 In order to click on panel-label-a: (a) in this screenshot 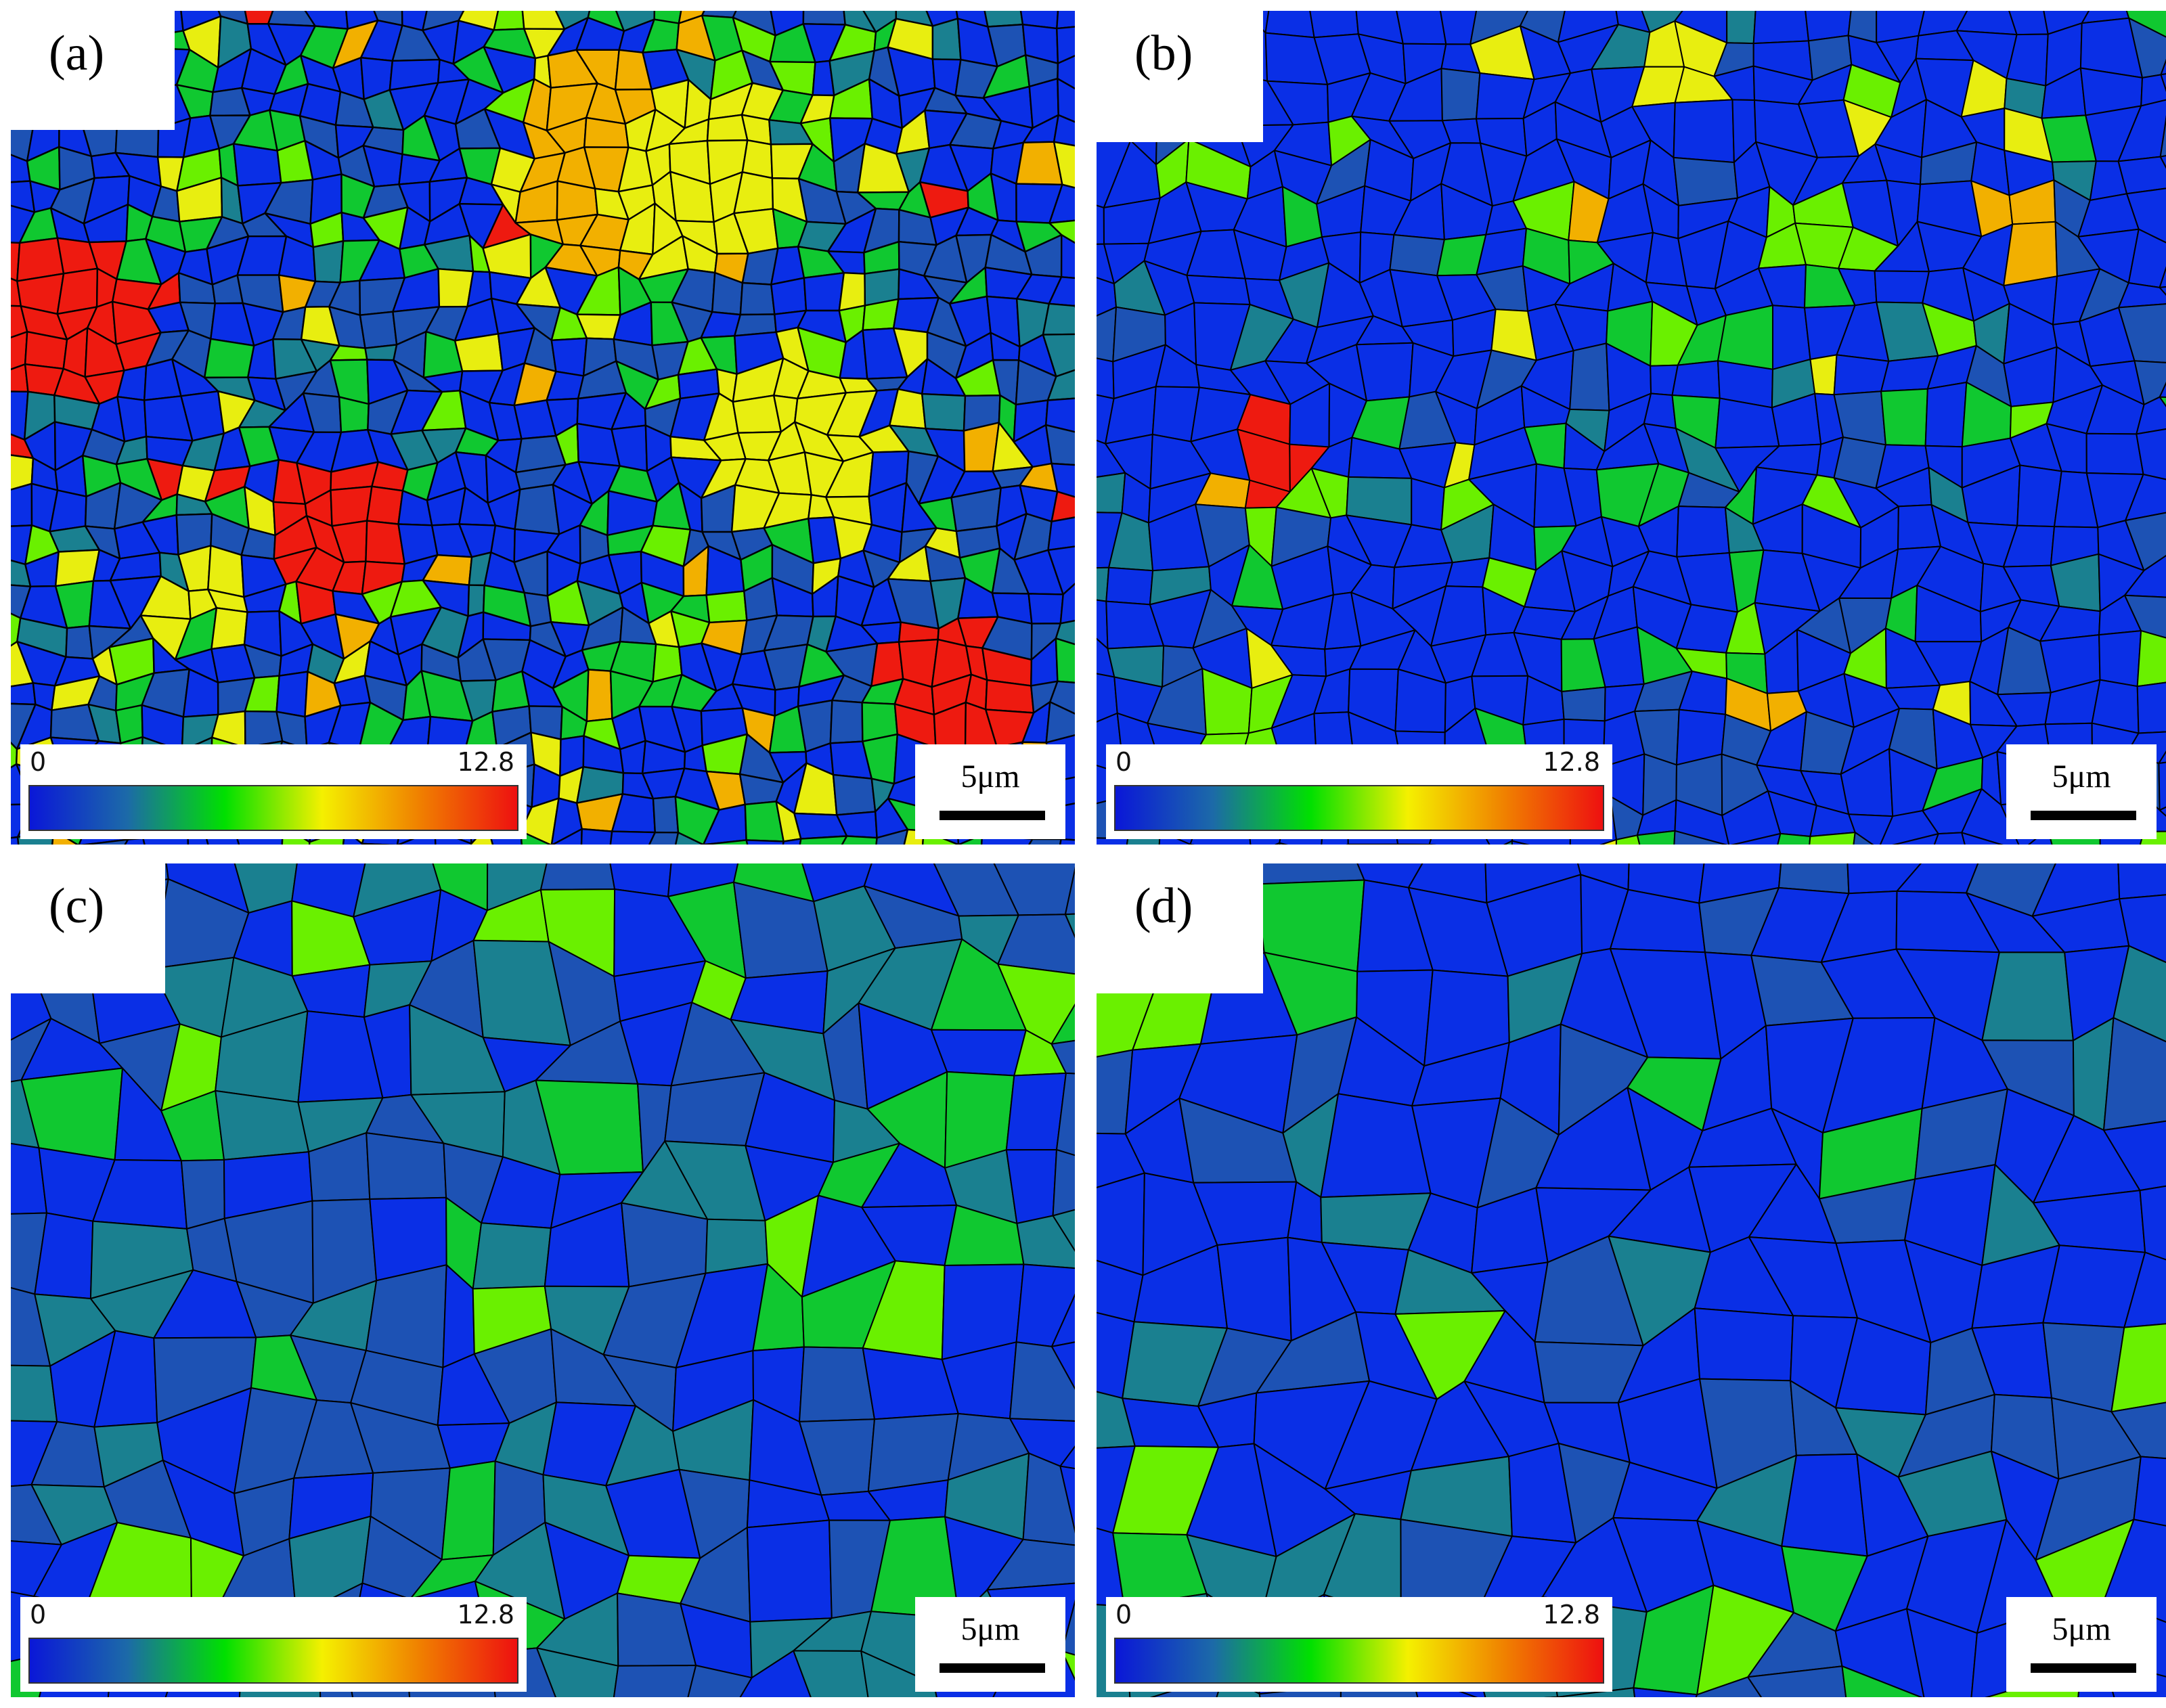, I will do `click(93, 70)`.